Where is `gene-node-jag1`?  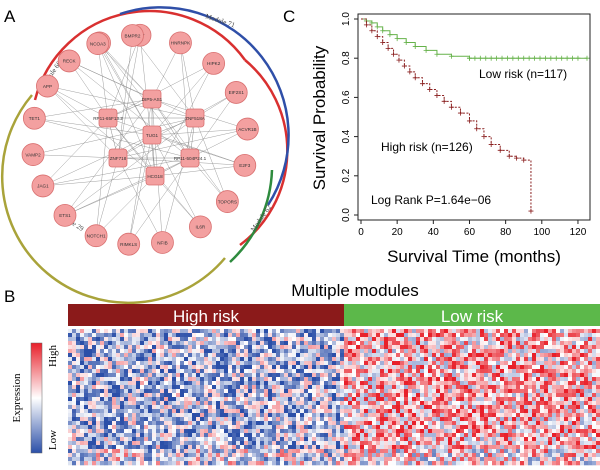
gene-node-jag1 is located at coordinates (43, 186).